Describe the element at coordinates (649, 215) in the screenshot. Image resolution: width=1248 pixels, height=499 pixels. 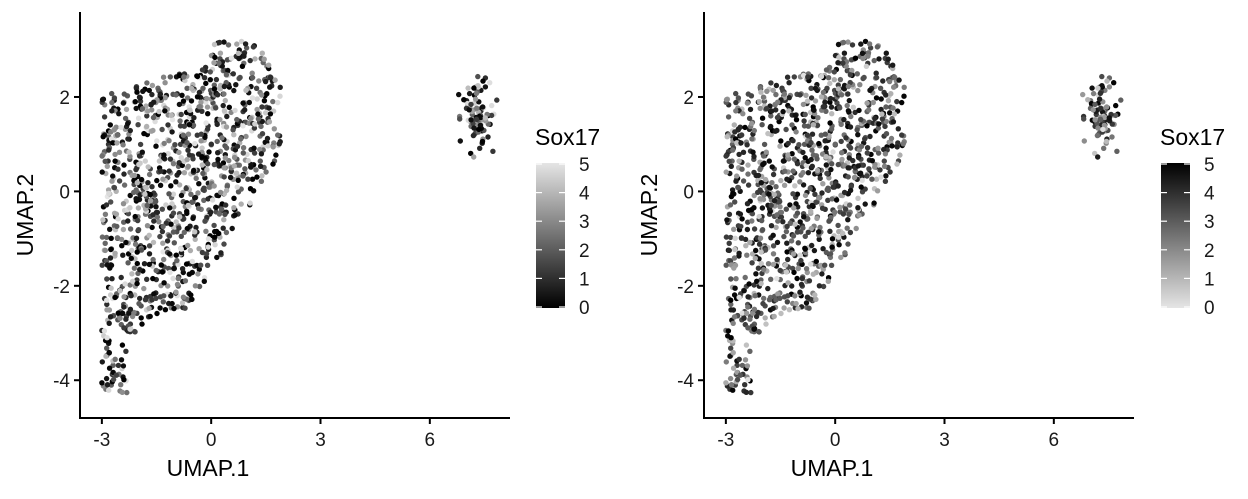
I see `y-axis-title: UMAP.2` at that location.